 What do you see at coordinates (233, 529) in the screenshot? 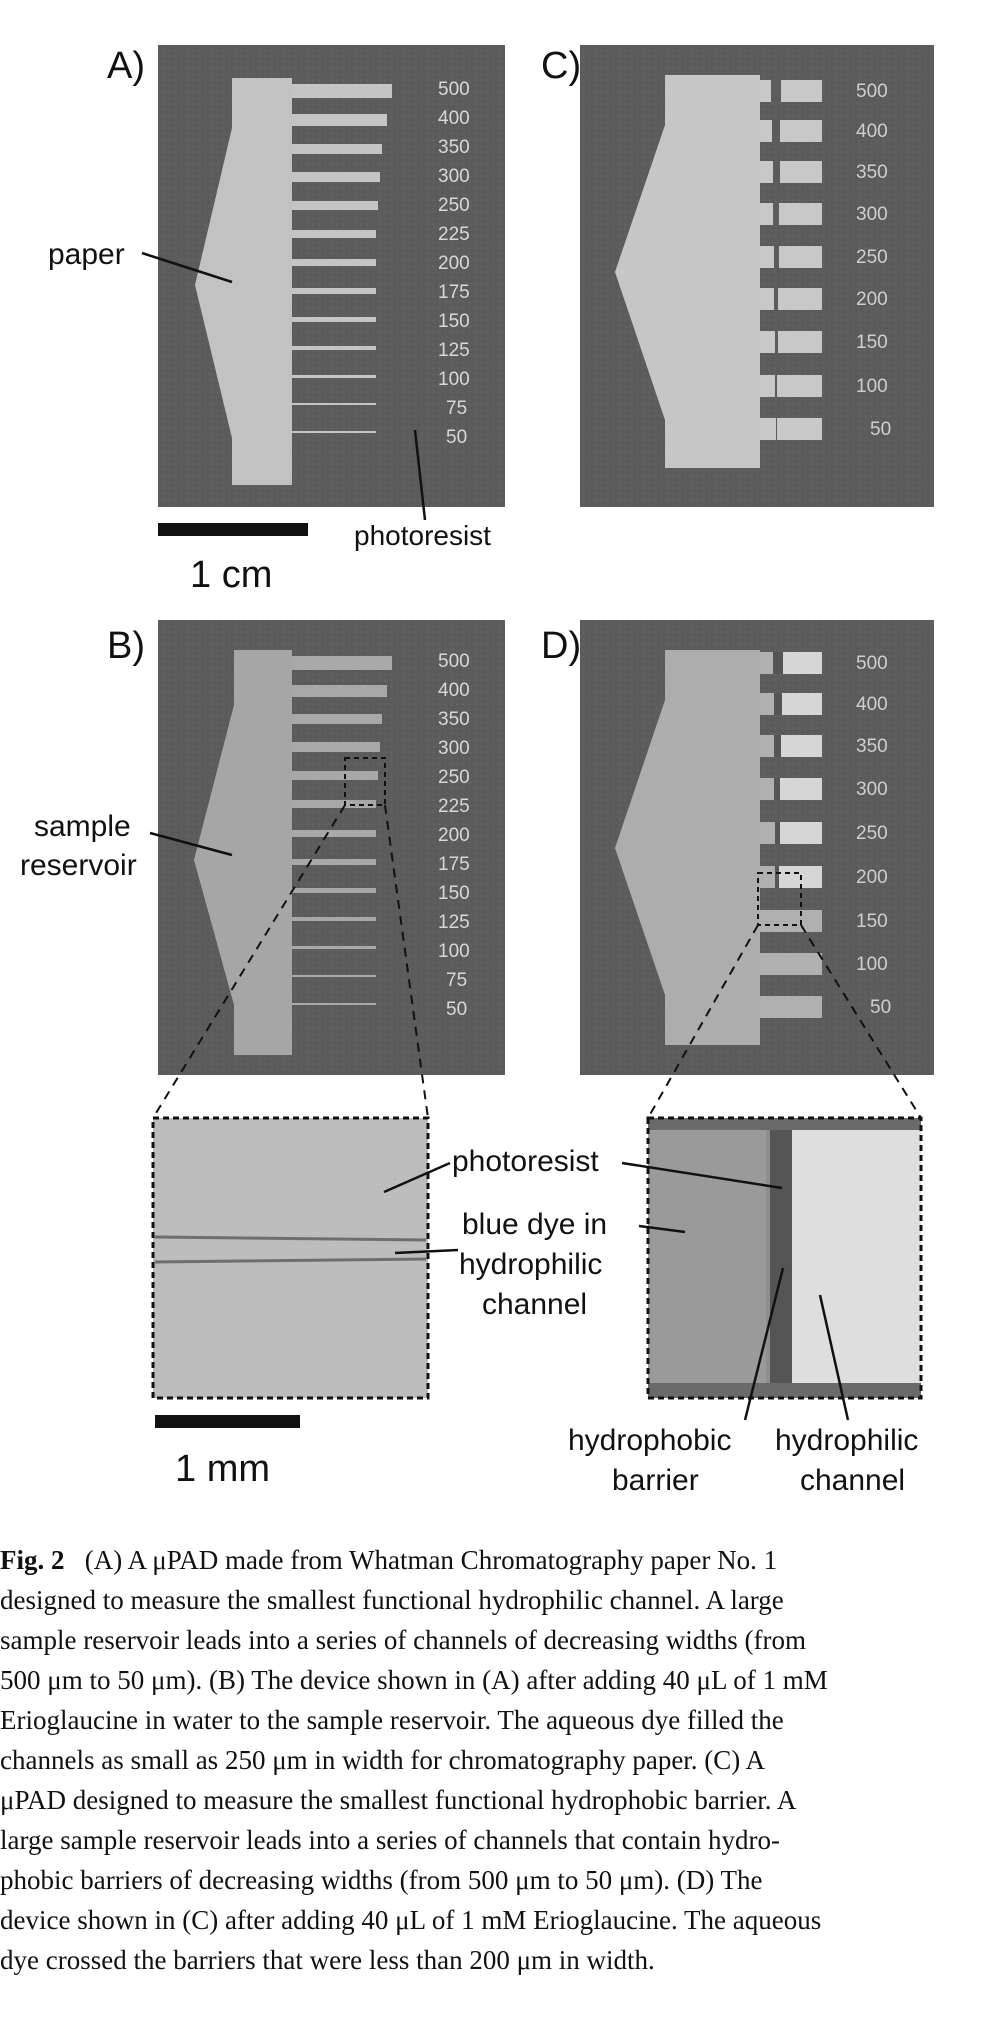
I see `scale-bar-1cm` at bounding box center [233, 529].